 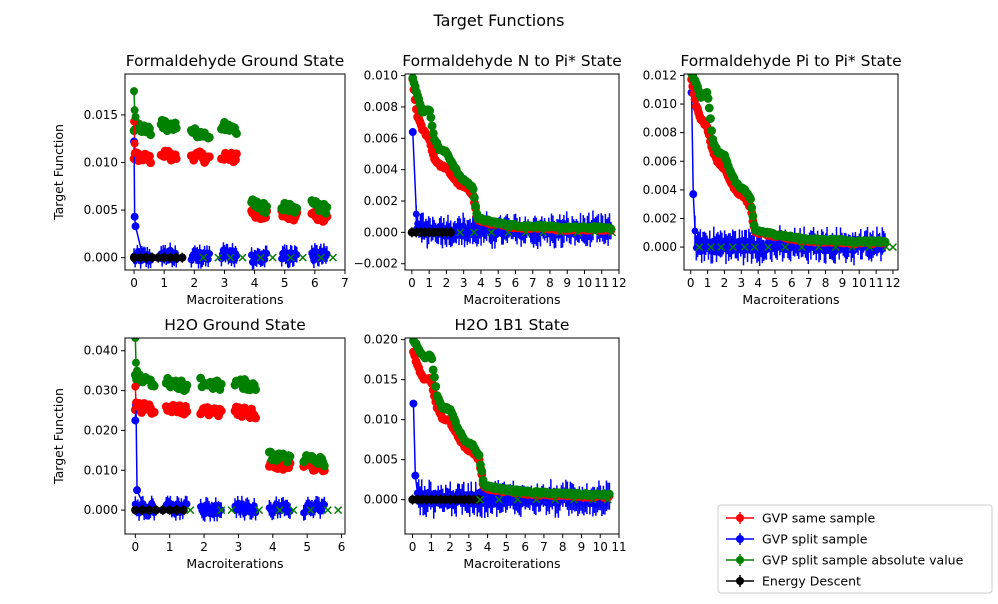 What do you see at coordinates (499, 20) in the screenshot?
I see `figure-suptitle: Target Functions` at bounding box center [499, 20].